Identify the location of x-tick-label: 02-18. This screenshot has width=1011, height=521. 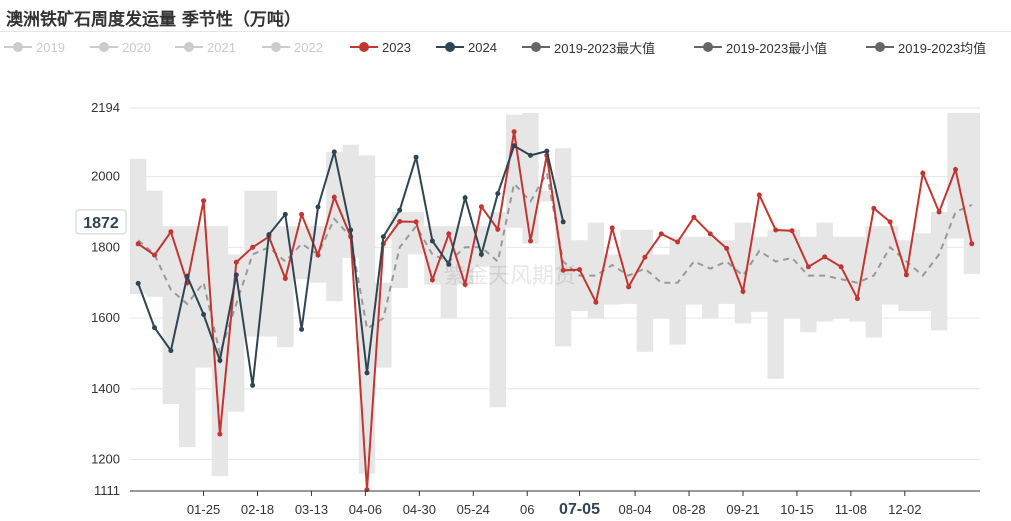
(257, 509).